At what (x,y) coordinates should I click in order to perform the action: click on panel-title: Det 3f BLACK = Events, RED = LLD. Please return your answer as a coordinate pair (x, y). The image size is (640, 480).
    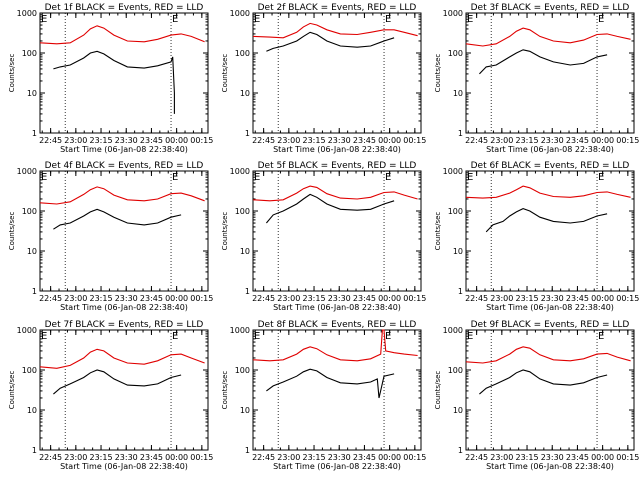
    Looking at the image, I should click on (550, 8).